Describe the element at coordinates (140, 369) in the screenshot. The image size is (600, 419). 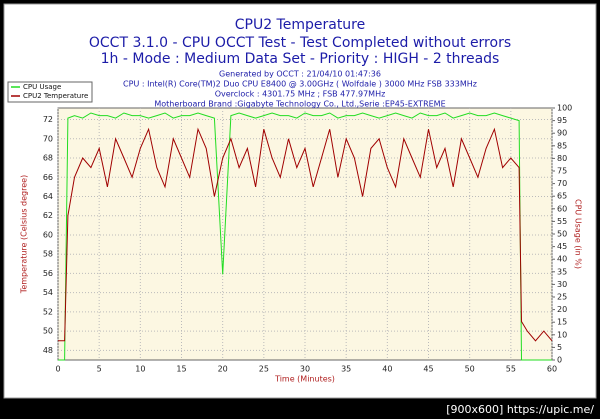
I see `x-tick-label: 10` at that location.